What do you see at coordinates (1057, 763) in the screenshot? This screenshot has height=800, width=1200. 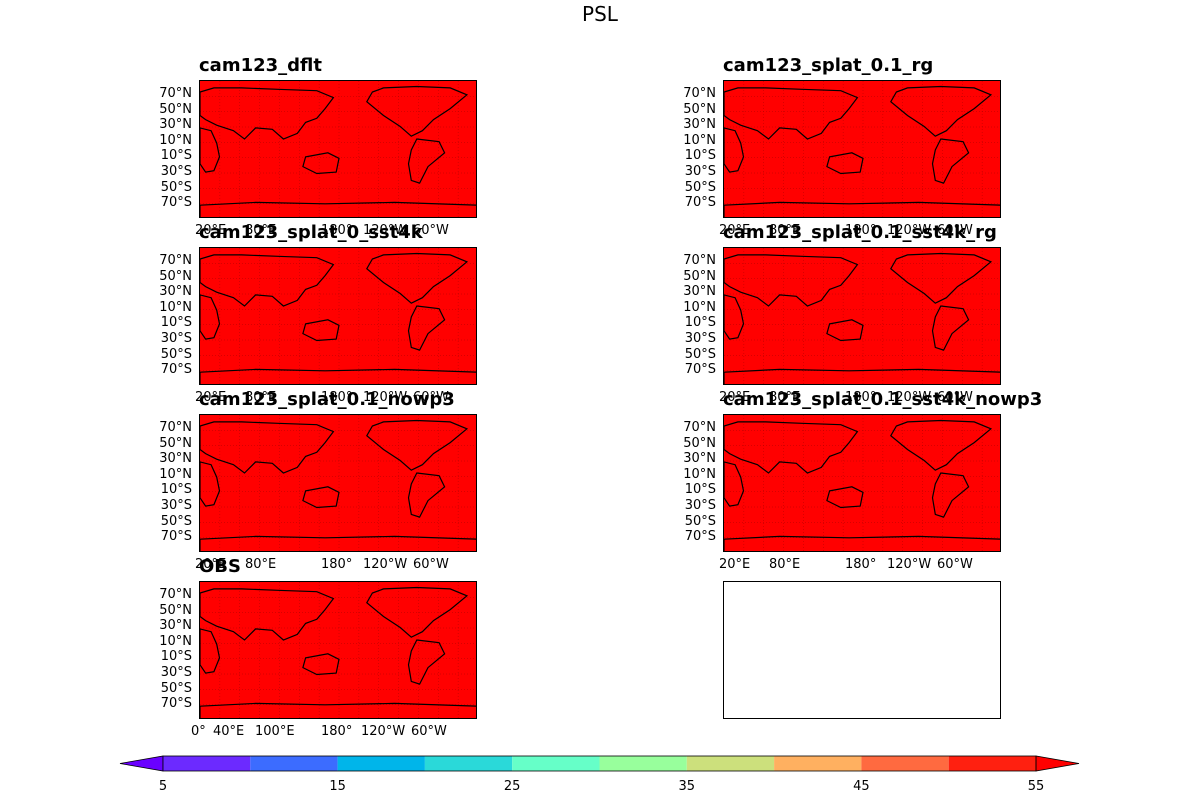 I see `colorbar-extend-high` at bounding box center [1057, 763].